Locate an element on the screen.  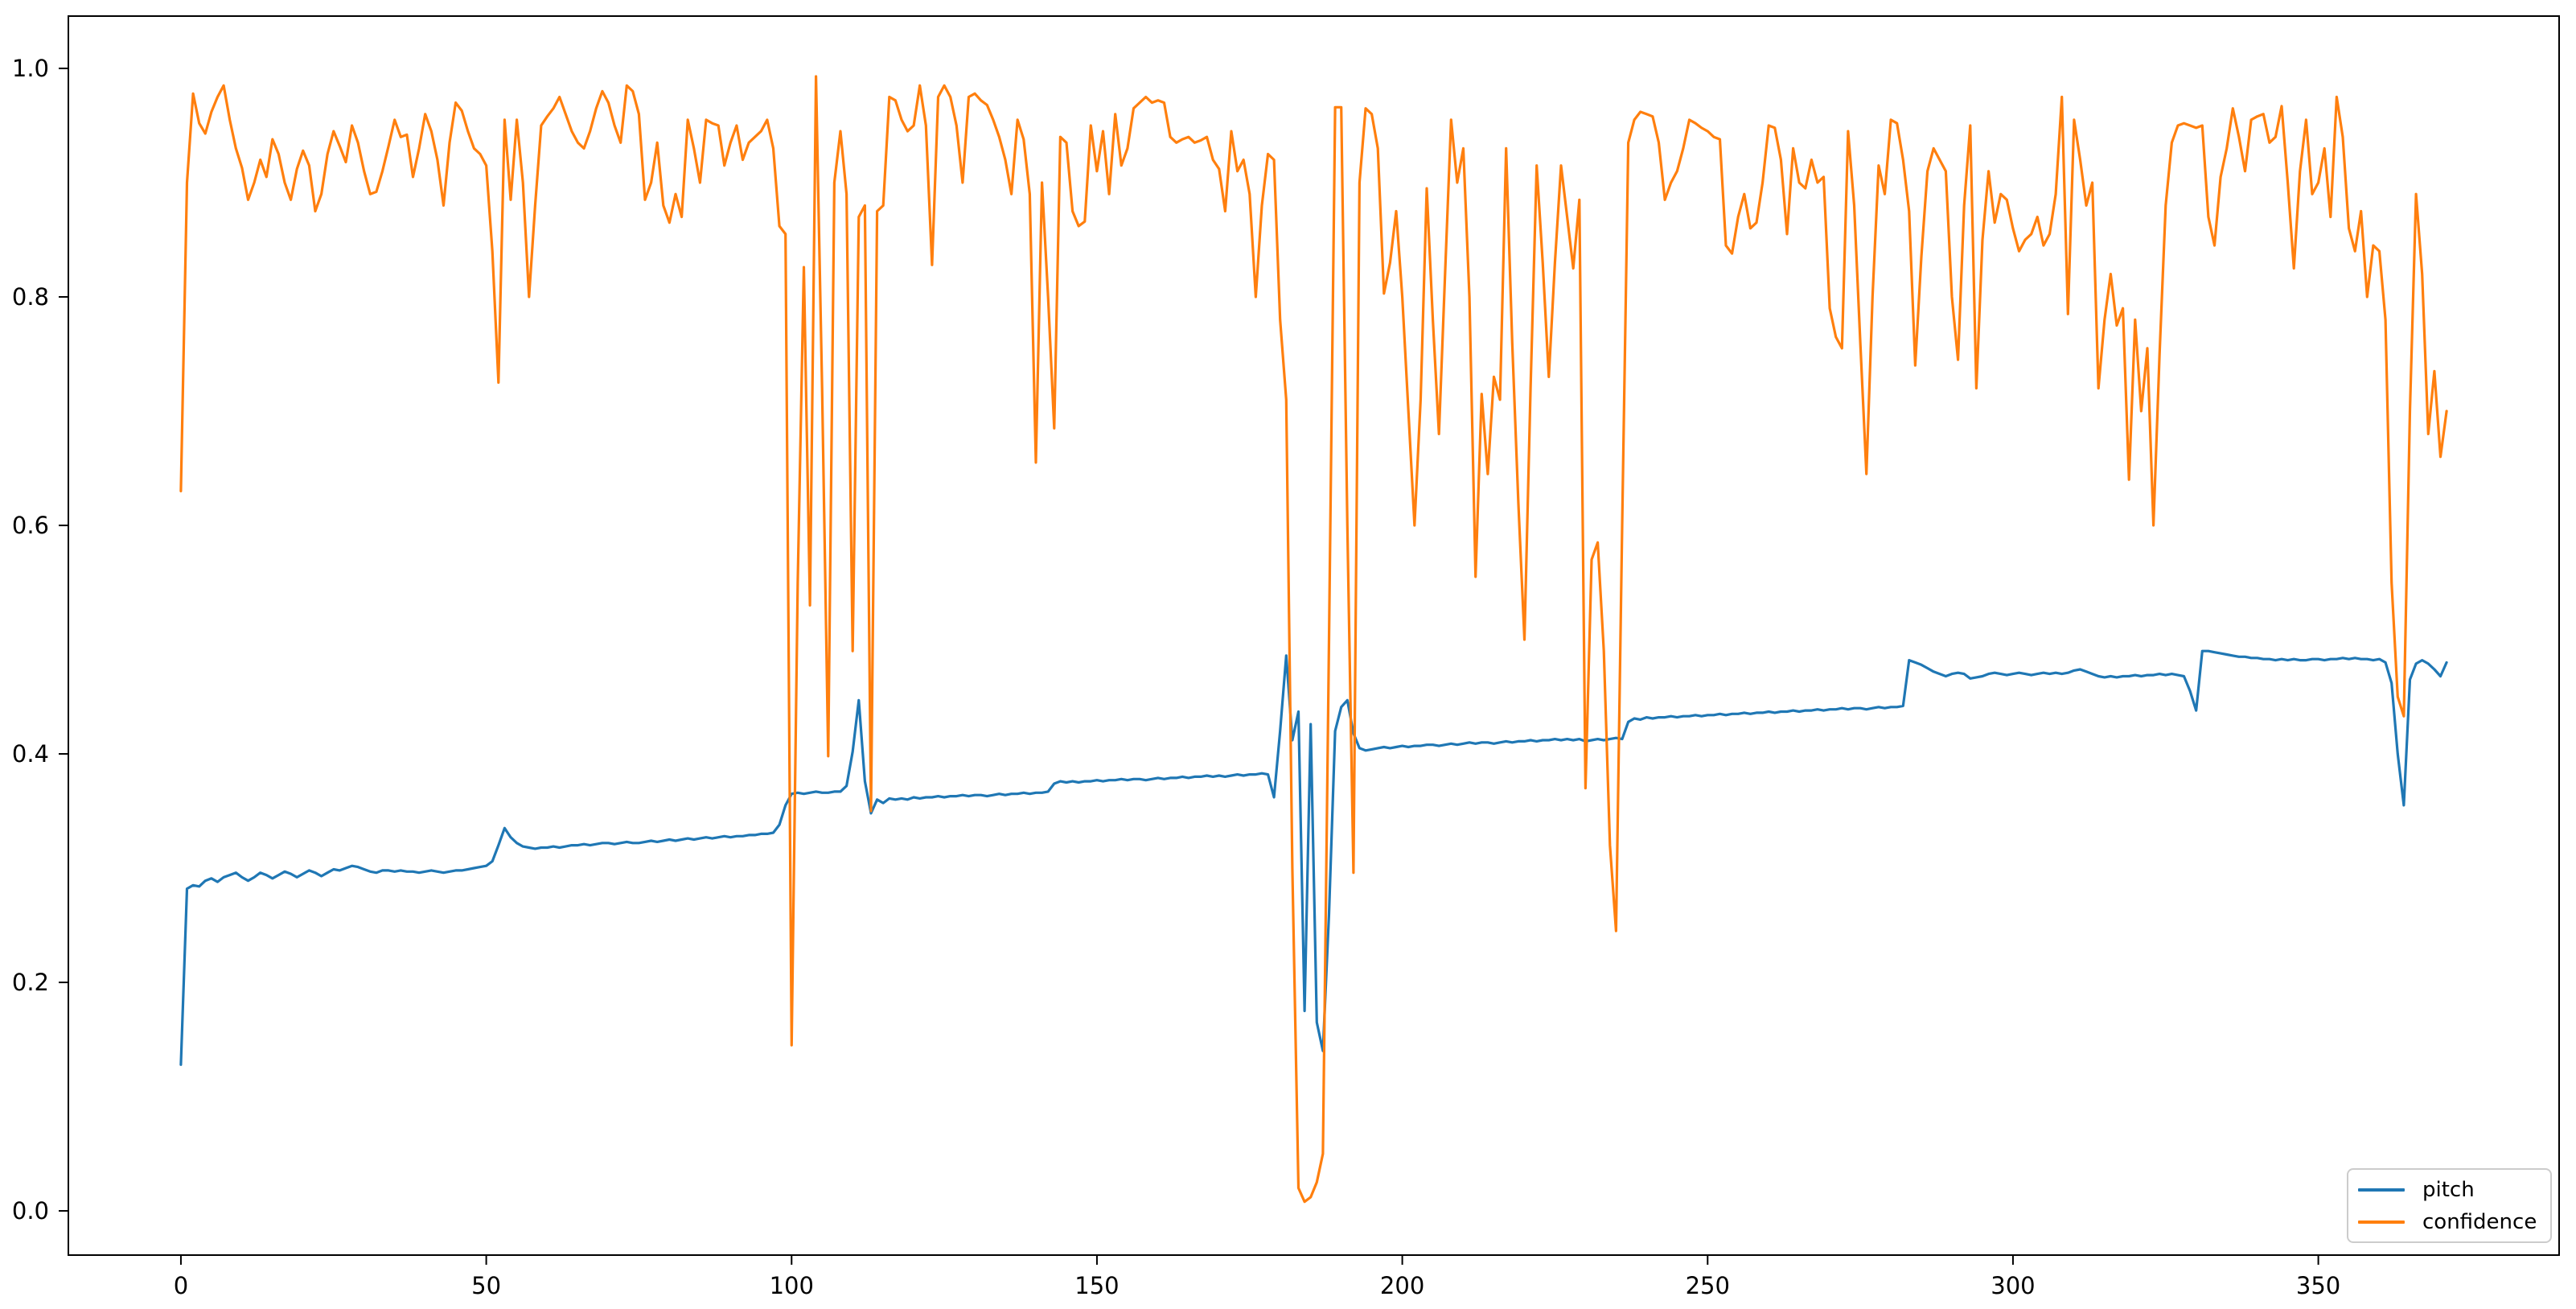
legend-item-confidence: confidence is located at coordinates (2449, 1222).